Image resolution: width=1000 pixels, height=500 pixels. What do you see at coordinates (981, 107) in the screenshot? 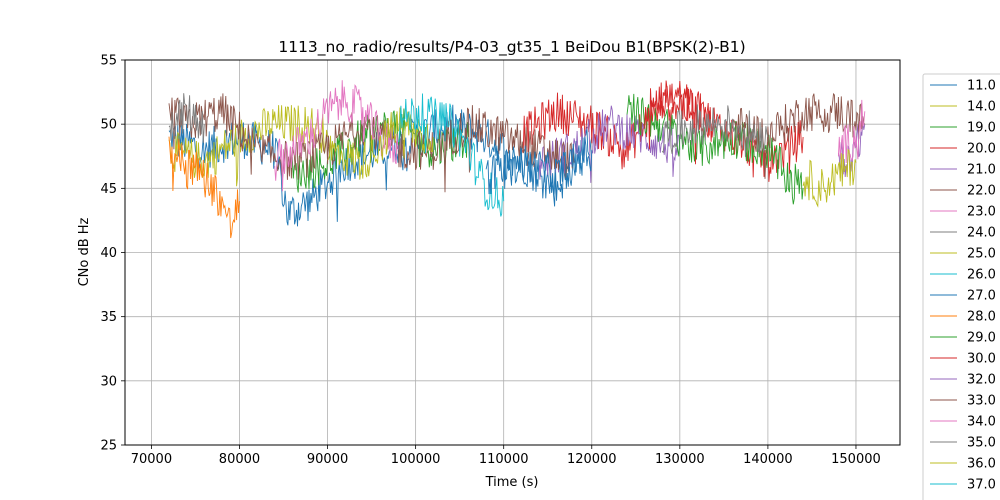
I see `legend-entry: 14.0` at bounding box center [981, 107].